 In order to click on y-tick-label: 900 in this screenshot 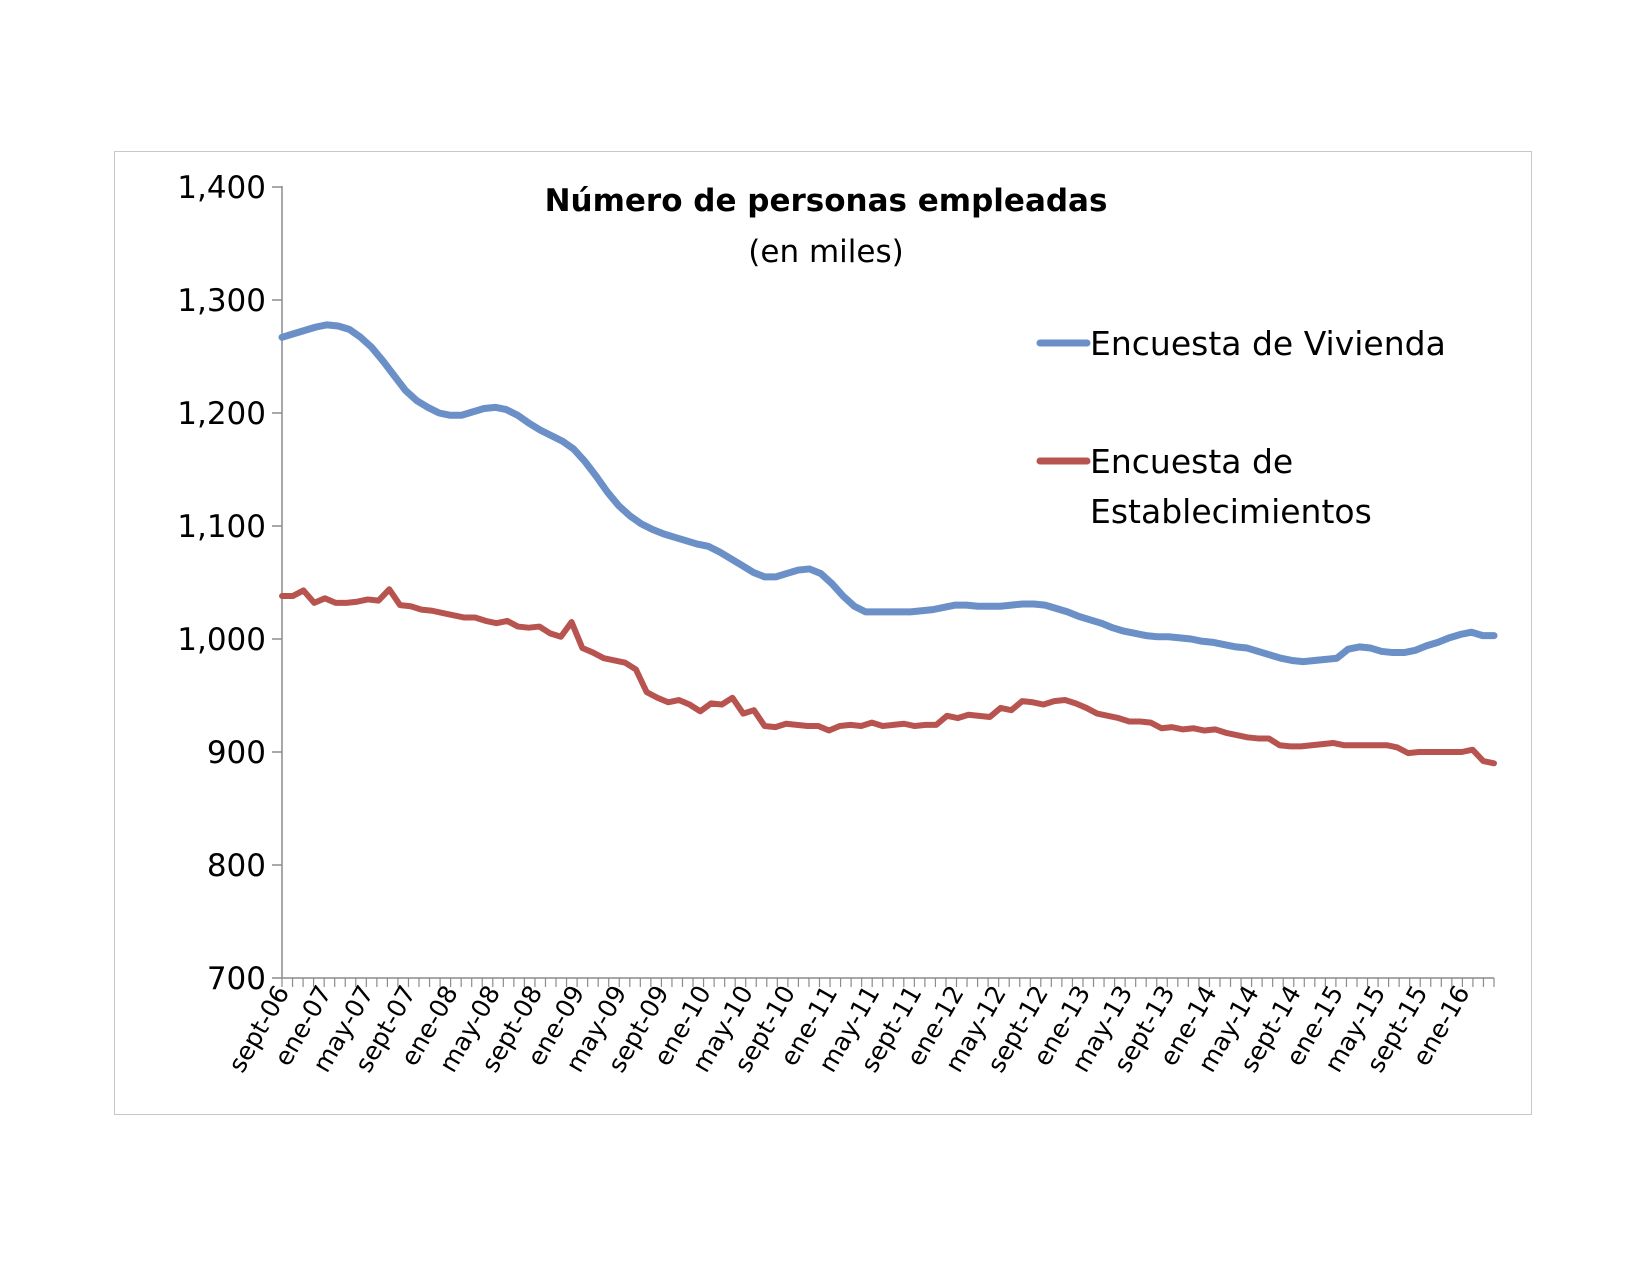, I will do `click(236, 753)`.